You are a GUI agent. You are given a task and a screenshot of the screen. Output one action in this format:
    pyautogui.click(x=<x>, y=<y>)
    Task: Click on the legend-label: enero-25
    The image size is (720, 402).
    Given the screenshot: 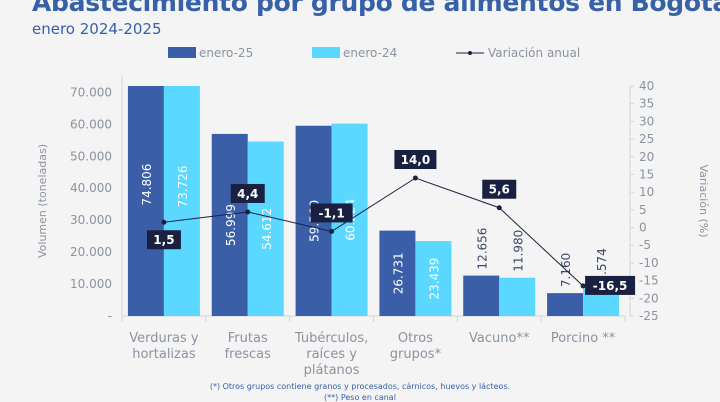 What is the action you would take?
    pyautogui.click(x=226, y=53)
    